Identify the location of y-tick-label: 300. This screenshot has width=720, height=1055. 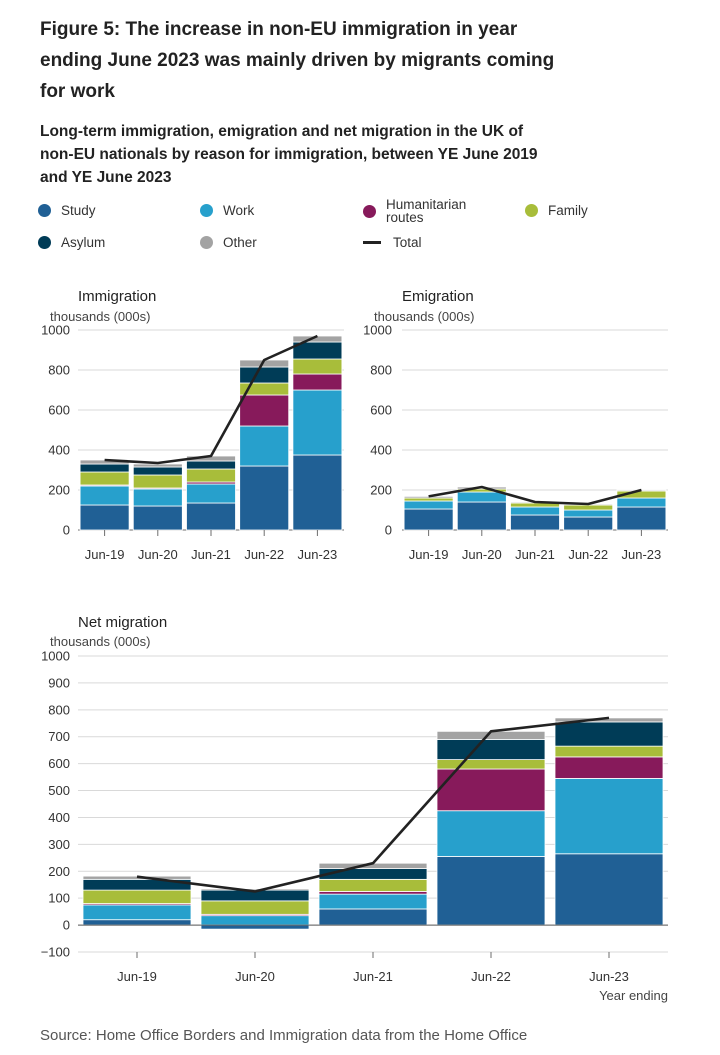
(59, 844).